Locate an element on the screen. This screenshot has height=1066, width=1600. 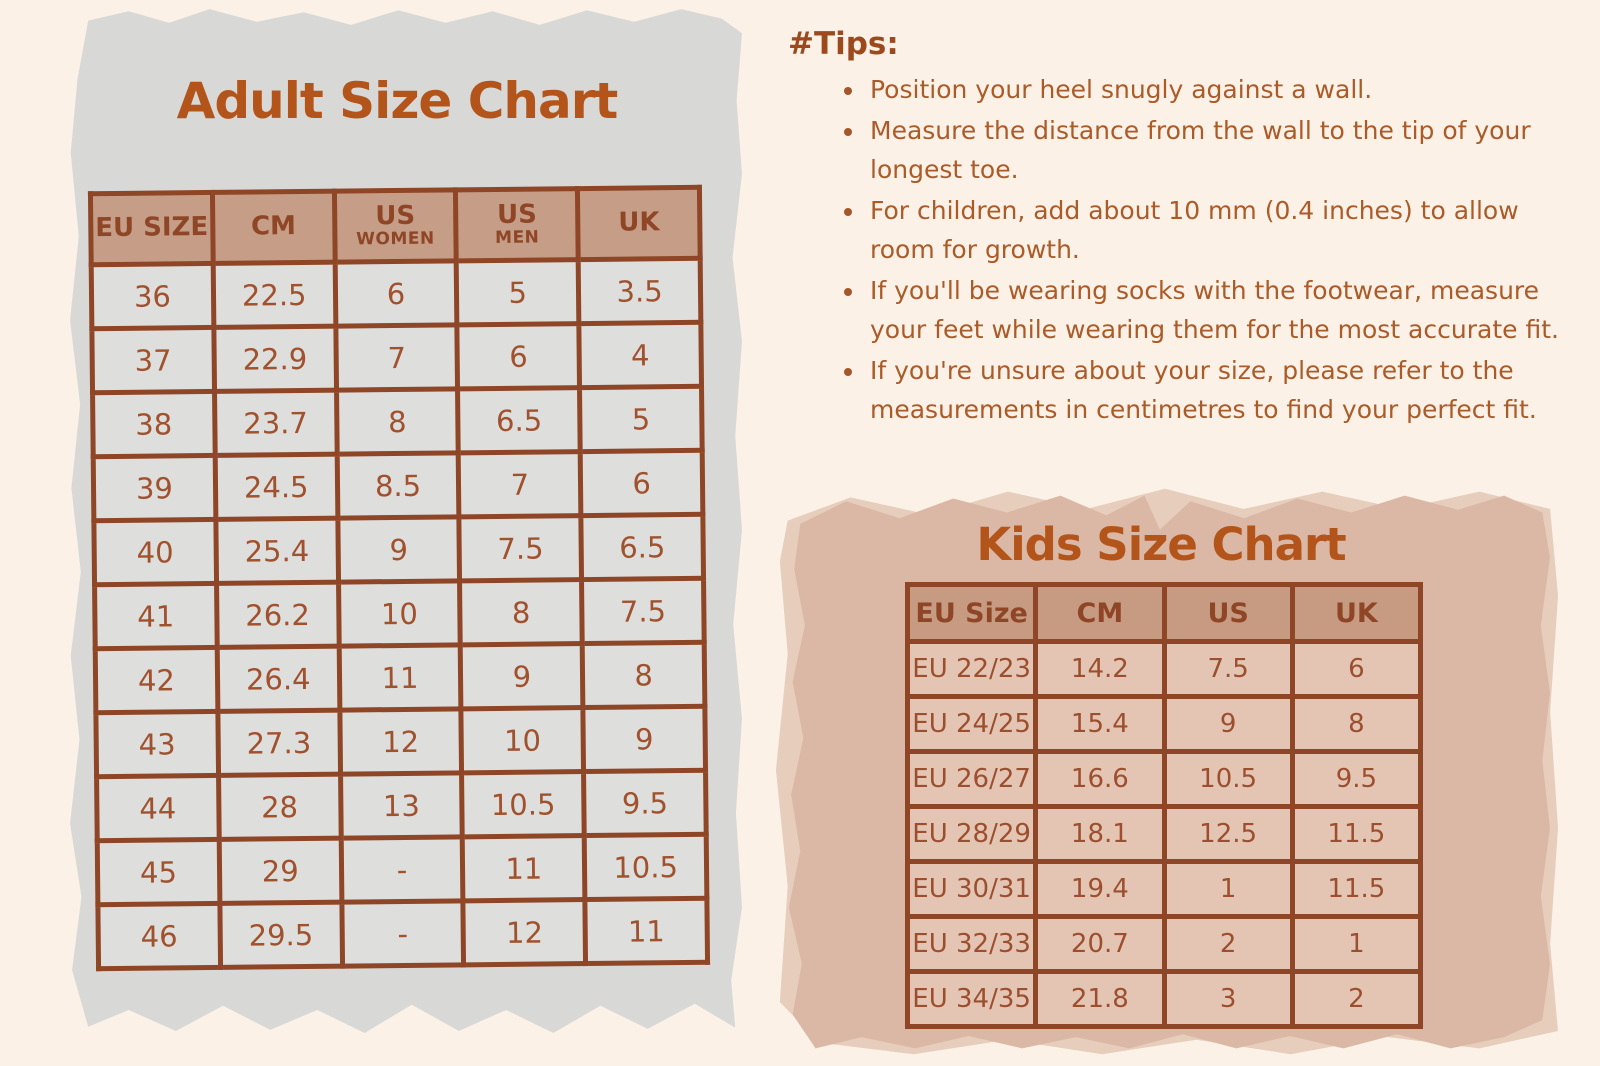
table-cell: 21.8 is located at coordinates (1100, 999).